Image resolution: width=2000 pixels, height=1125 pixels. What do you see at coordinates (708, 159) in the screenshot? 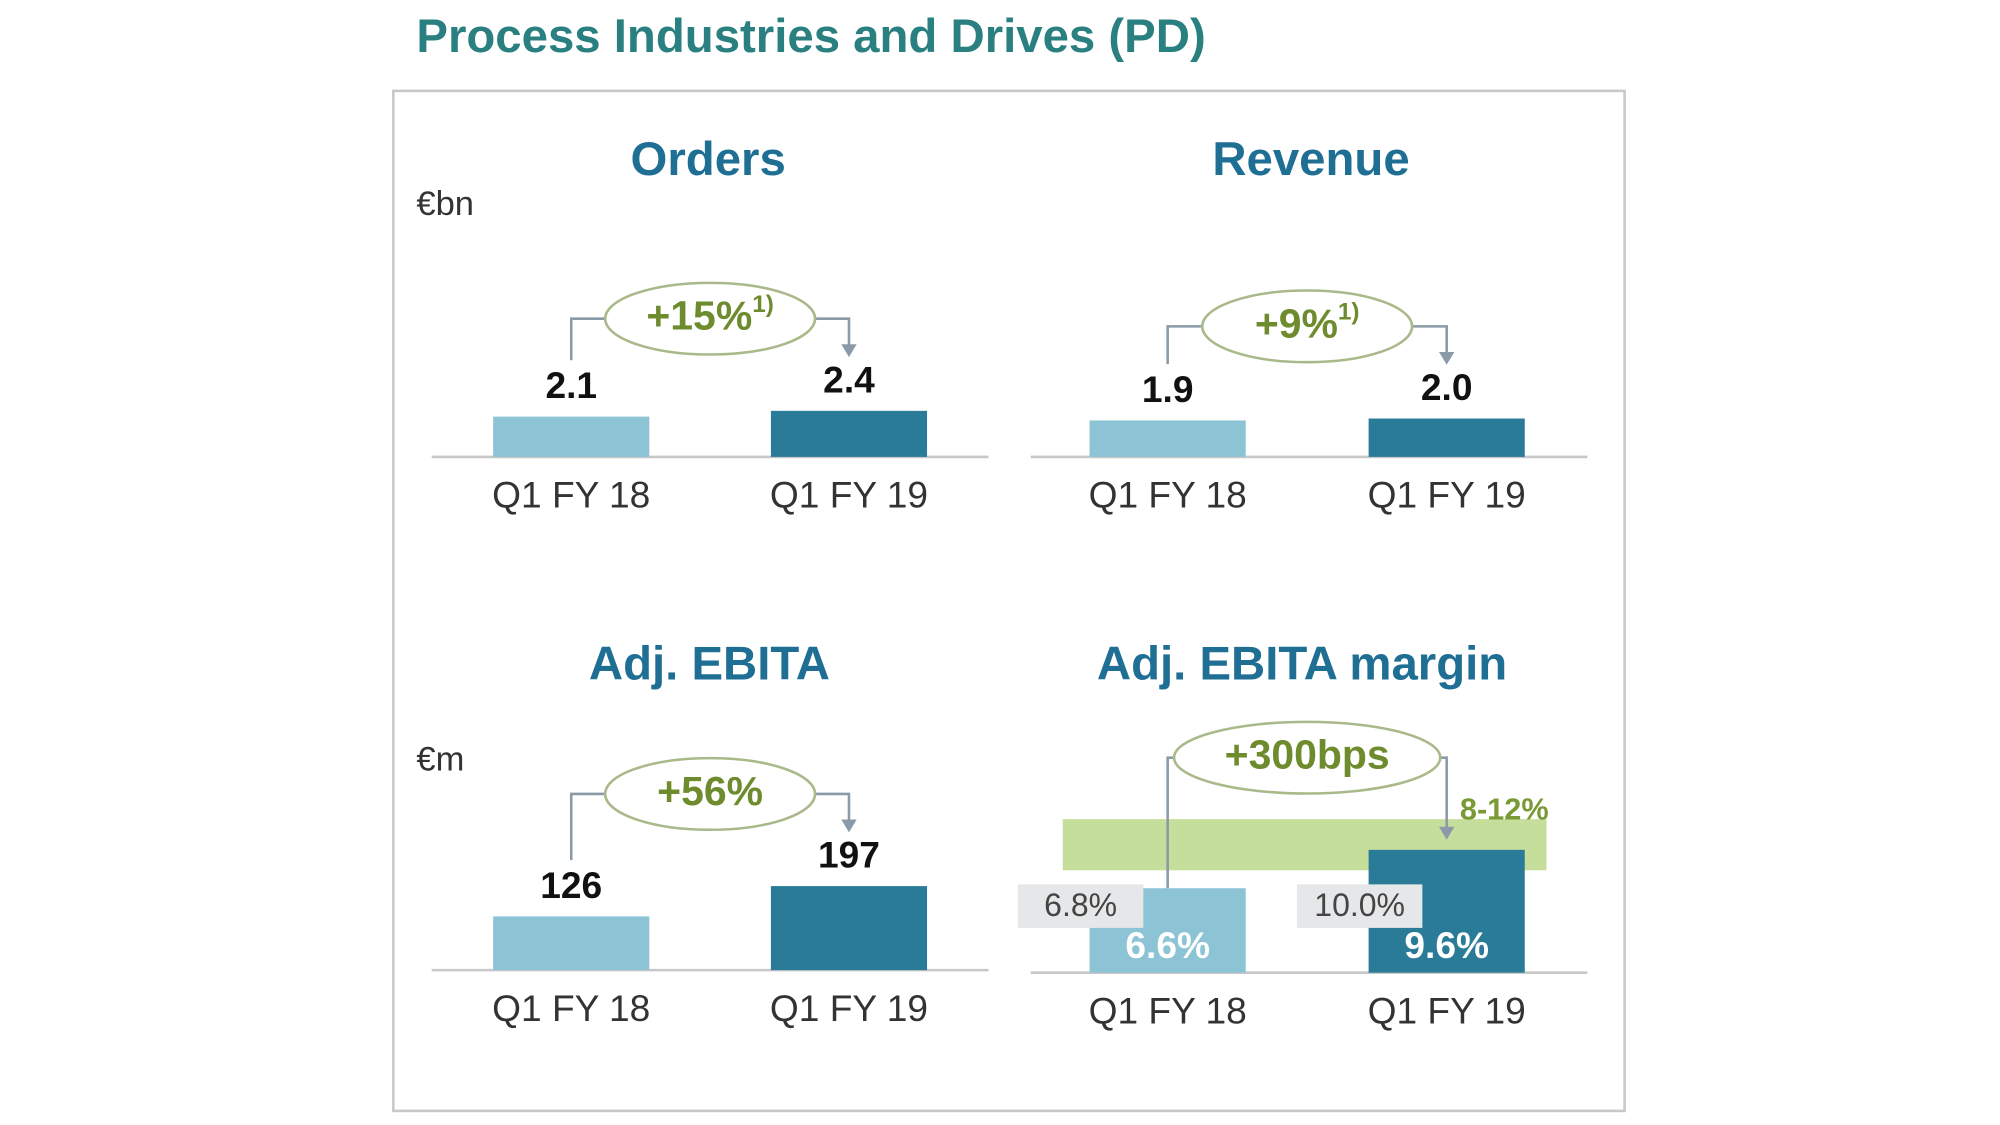
I see `chart-title: Orders` at bounding box center [708, 159].